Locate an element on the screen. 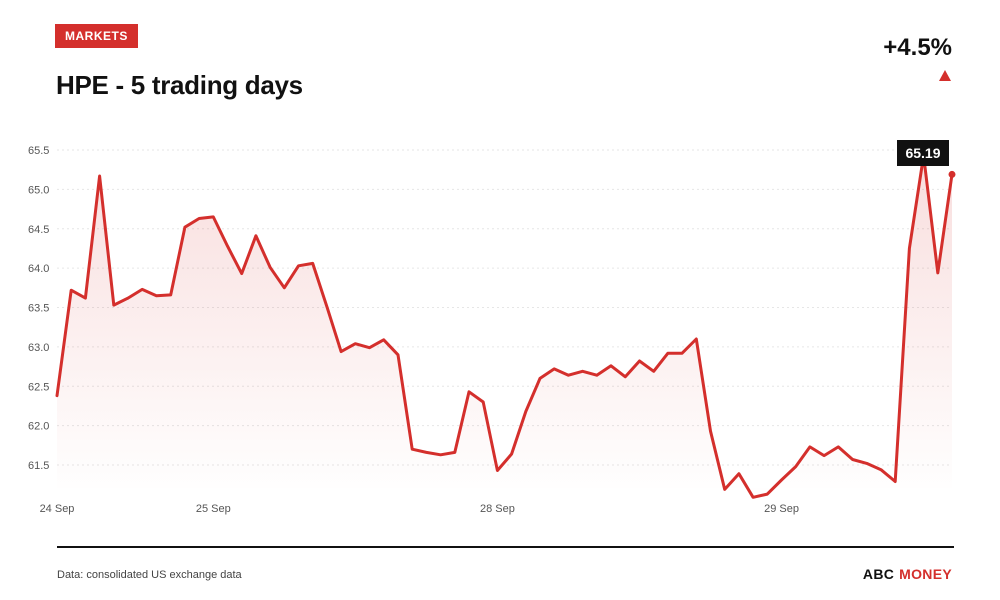 The height and width of the screenshot is (600, 1000). tooltip-value: 65.19 is located at coordinates (922, 153).